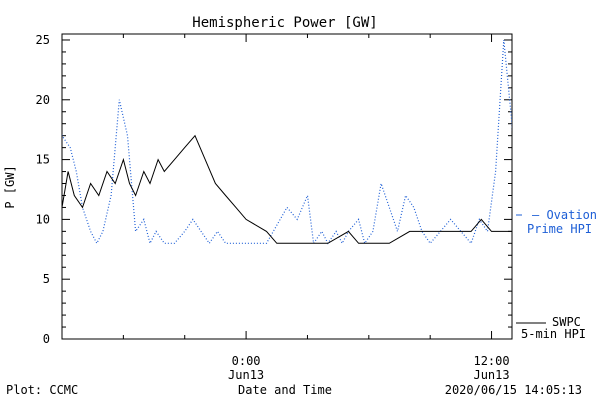 The width and height of the screenshot is (600, 400). Describe the element at coordinates (10, 186) in the screenshot. I see `y-axis-label: P [GW]` at that location.